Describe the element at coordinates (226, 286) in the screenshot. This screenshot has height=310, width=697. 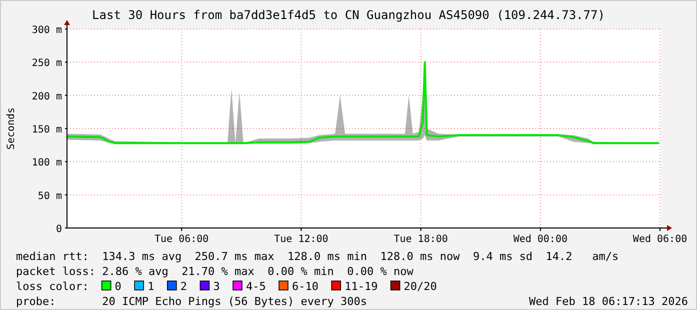
I see `text: loss color: 0 1 2 3 4-5 6-10 11-19 20/20` at that location.